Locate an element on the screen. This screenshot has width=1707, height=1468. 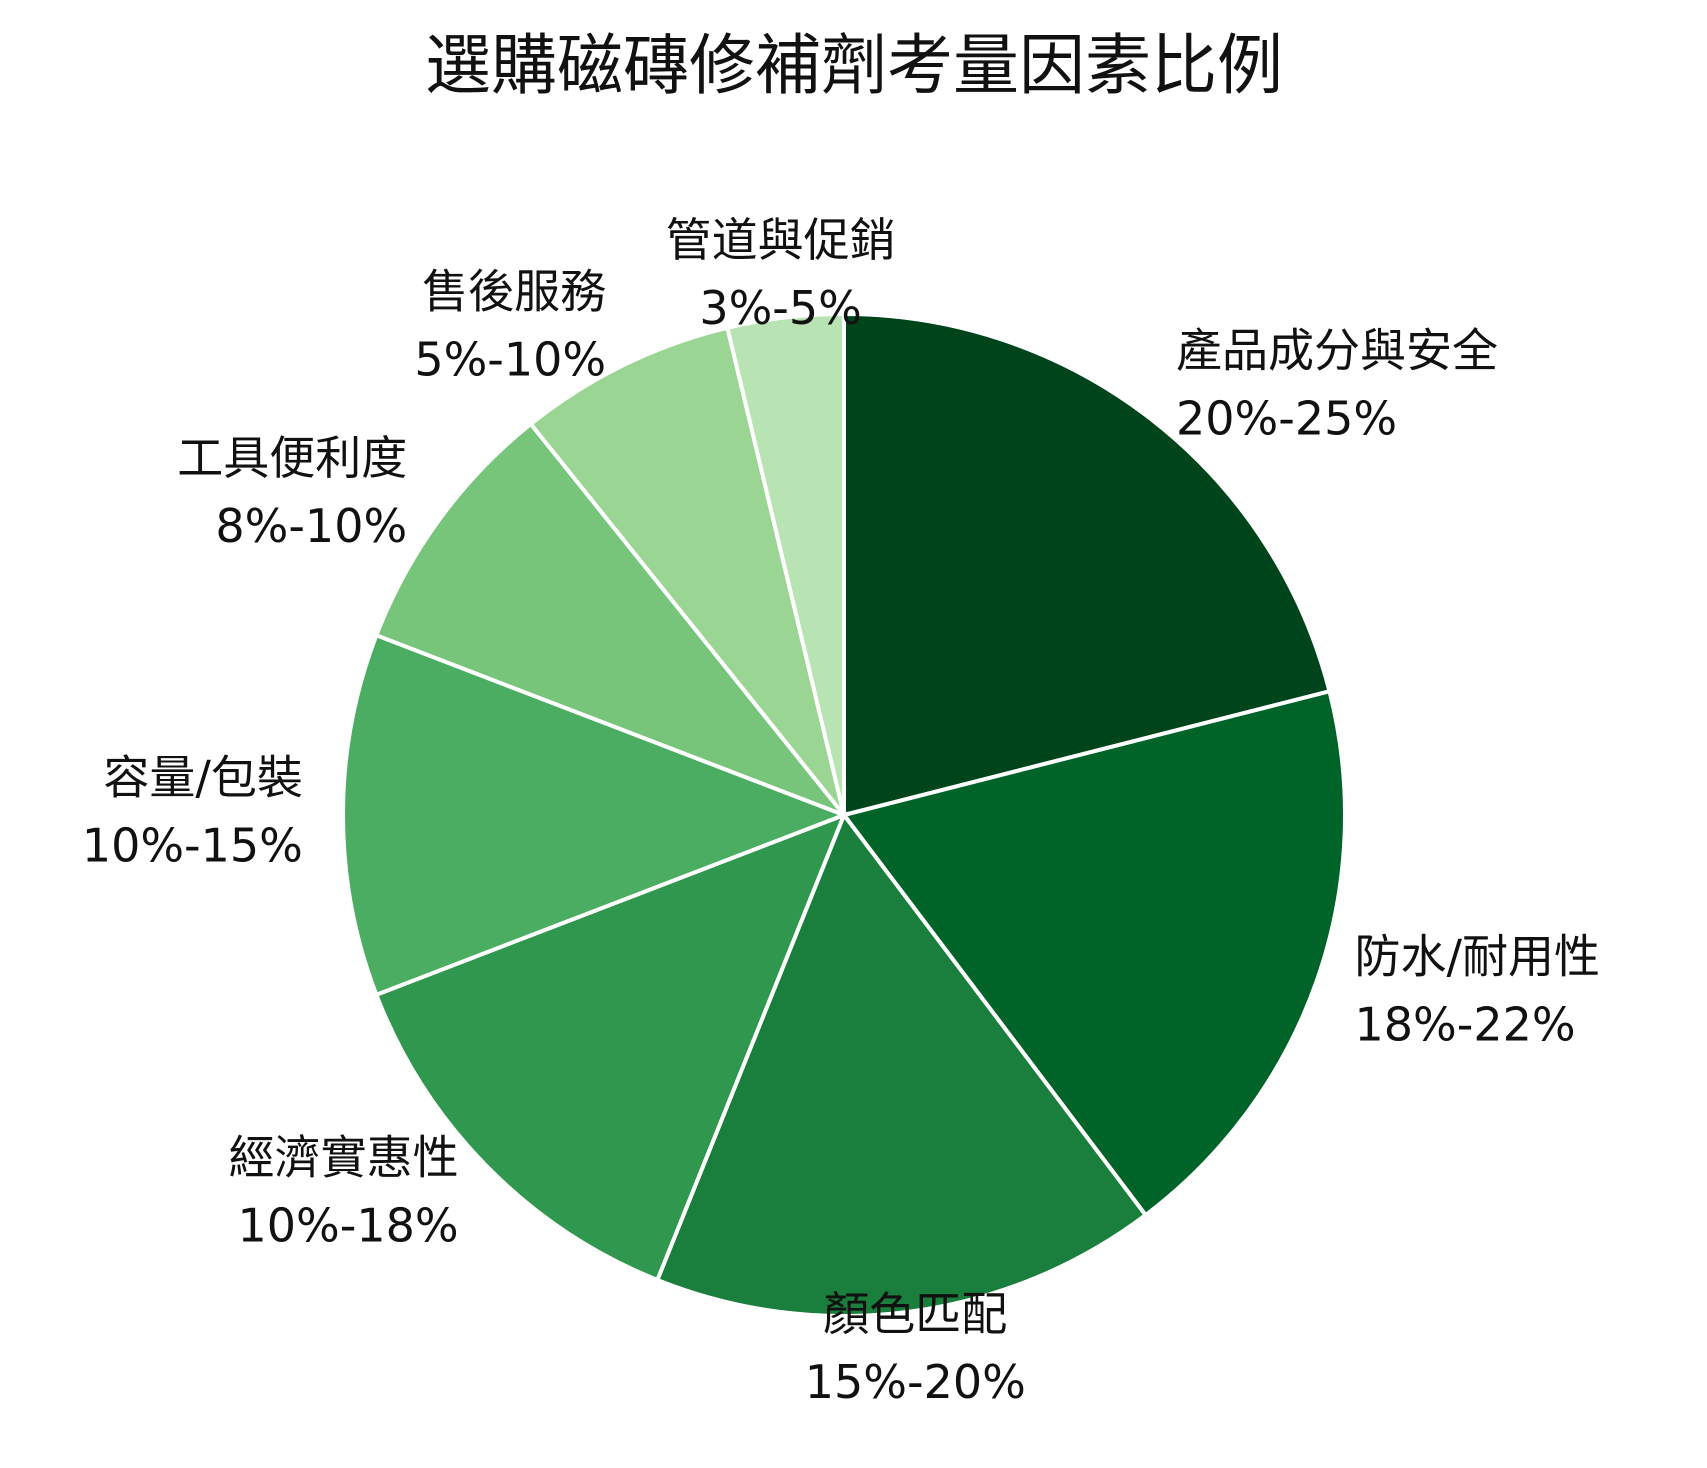
slice-label: 產品成分與安全 is located at coordinates (1337, 350).